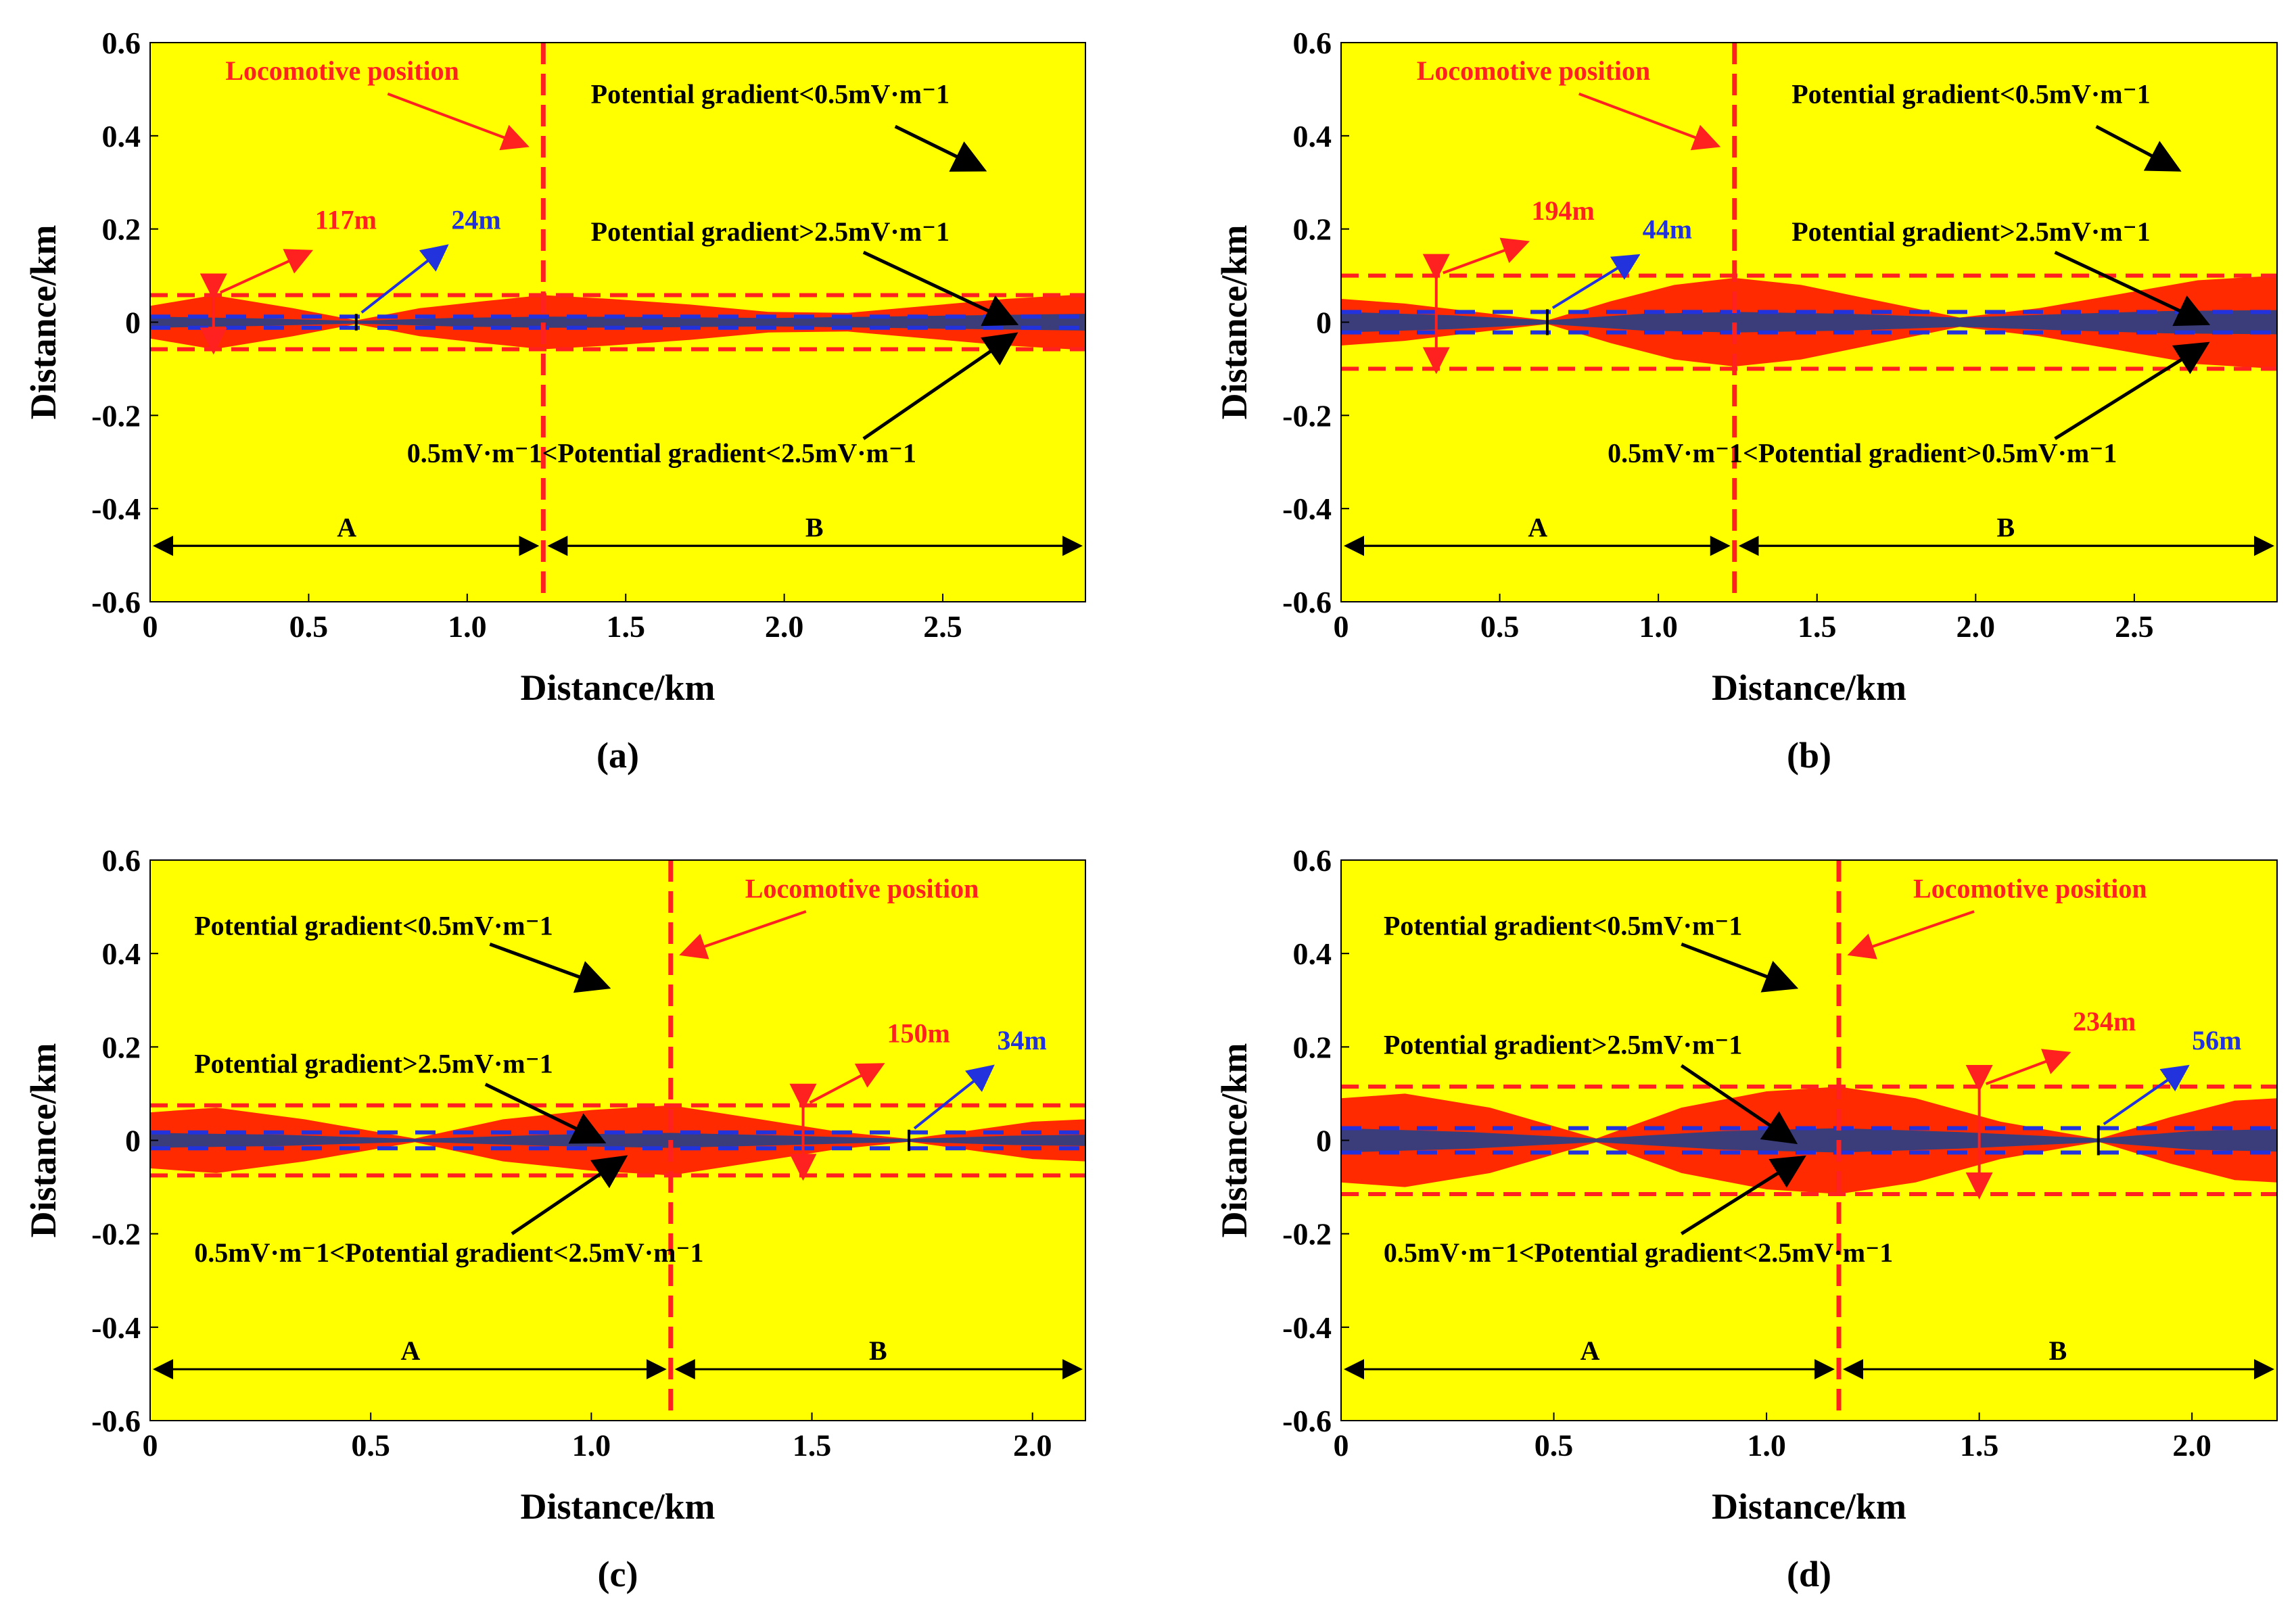 This screenshot has height=1614, width=2296. What do you see at coordinates (919, 1033) in the screenshot?
I see `red-measure-label: 150m` at bounding box center [919, 1033].